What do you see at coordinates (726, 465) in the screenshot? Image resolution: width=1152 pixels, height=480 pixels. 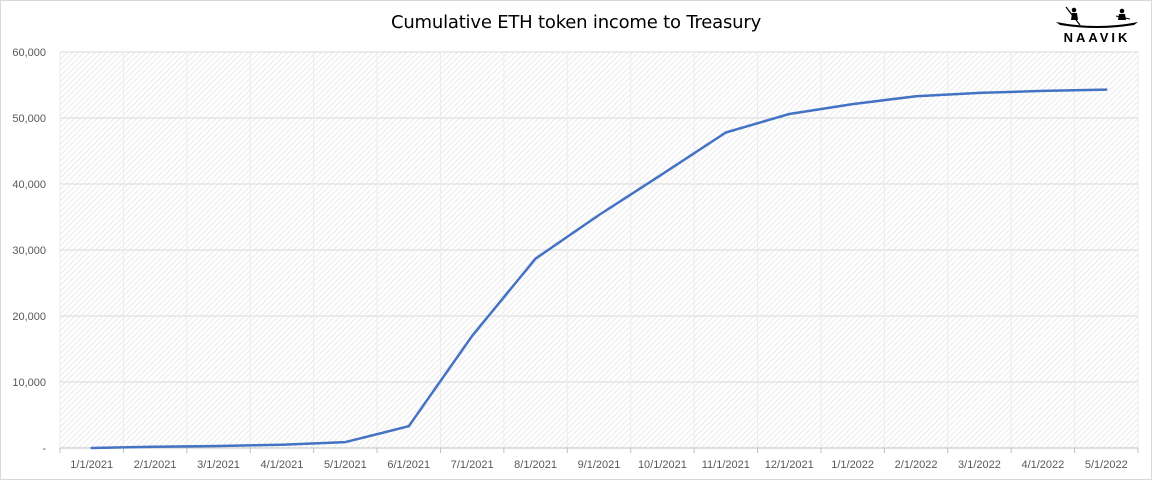 I see `x-tick-label: 11/1/2021` at bounding box center [726, 465].